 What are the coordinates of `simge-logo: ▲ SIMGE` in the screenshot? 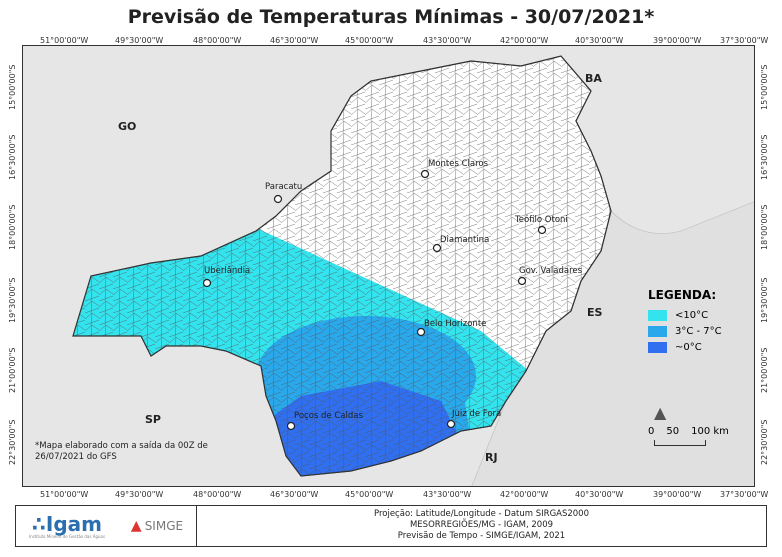 It's located at (157, 526).